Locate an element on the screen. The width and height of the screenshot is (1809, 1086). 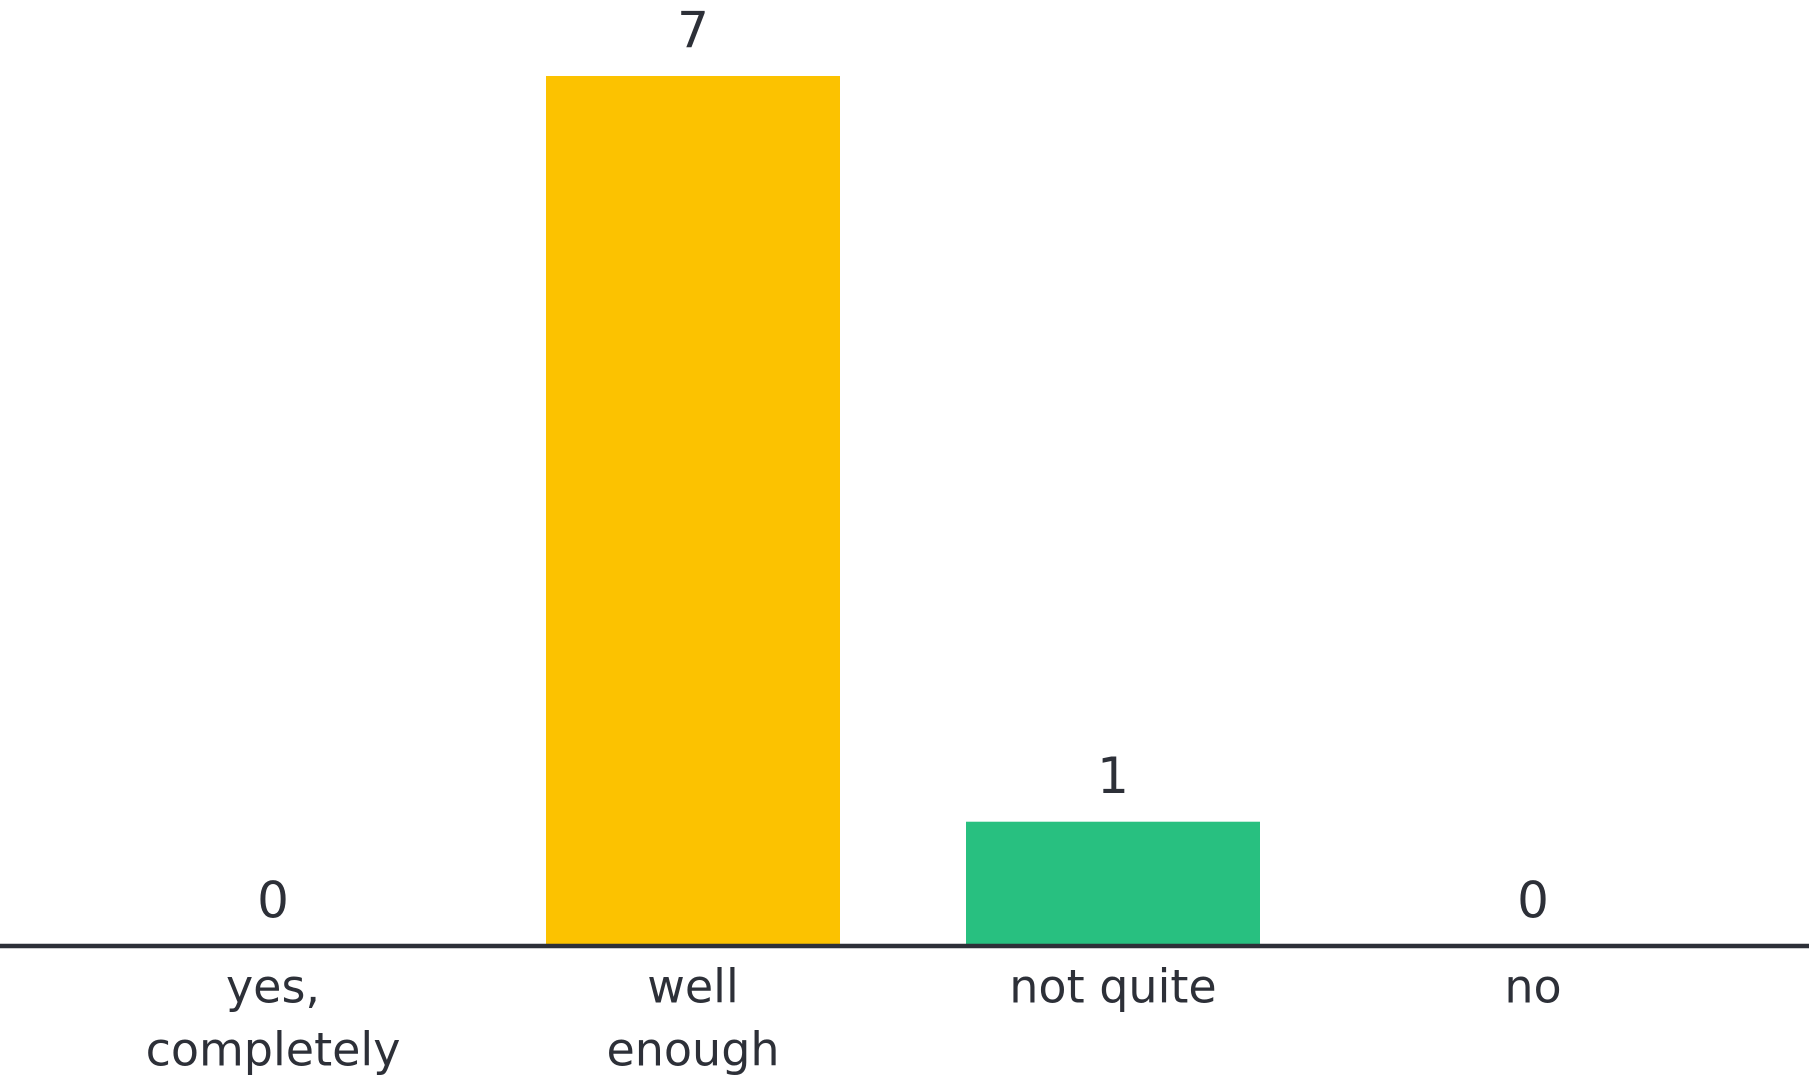
x-tick-label: not quite is located at coordinates (1112, 987).